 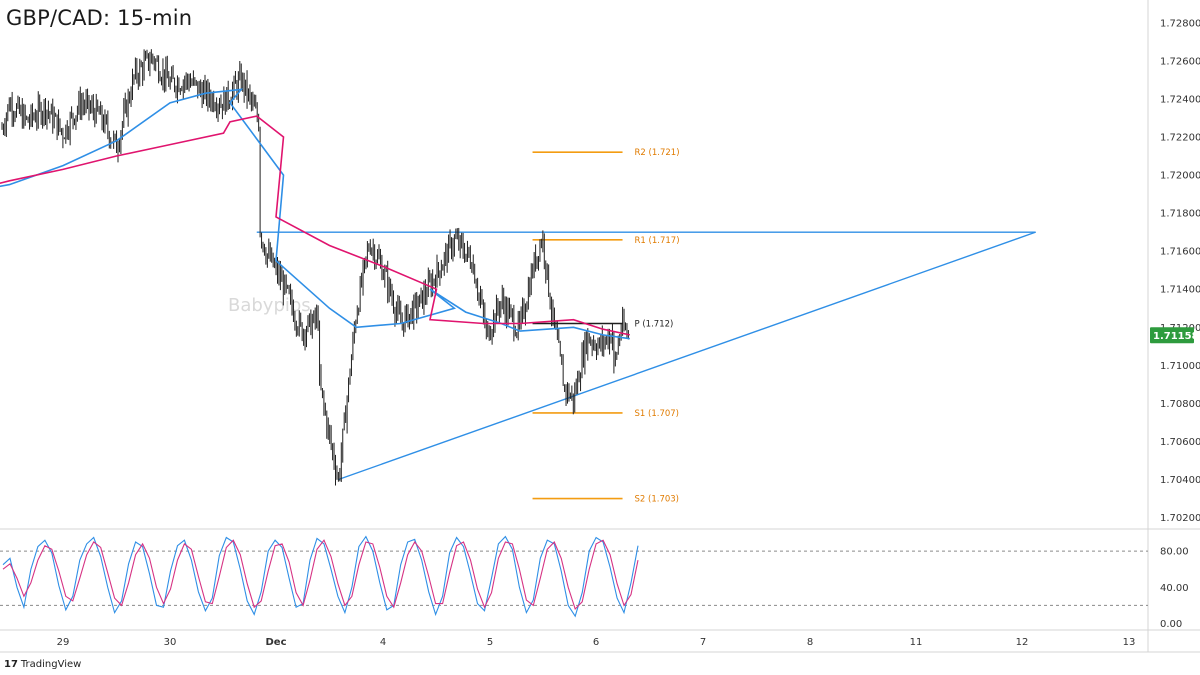 I want to click on pivot-label: R1 (1.717), so click(x=657, y=241).